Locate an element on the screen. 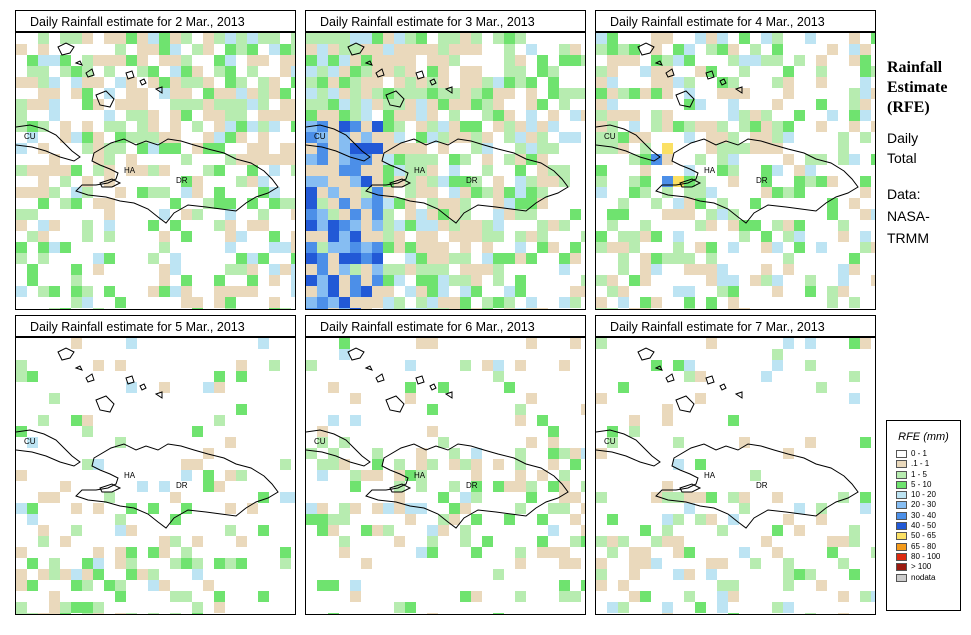 The height and width of the screenshot is (635, 971). gonave-outline is located at coordinates (400, 488).